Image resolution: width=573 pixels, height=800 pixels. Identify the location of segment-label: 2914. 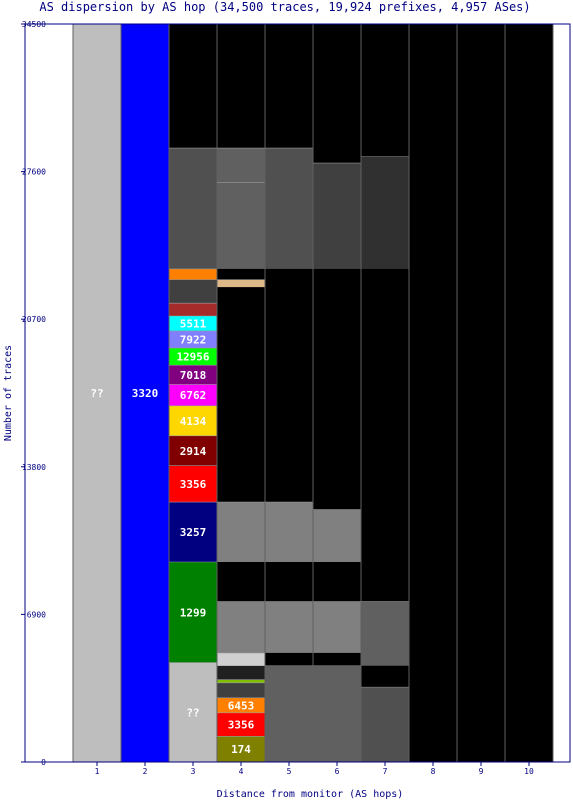
(193, 451).